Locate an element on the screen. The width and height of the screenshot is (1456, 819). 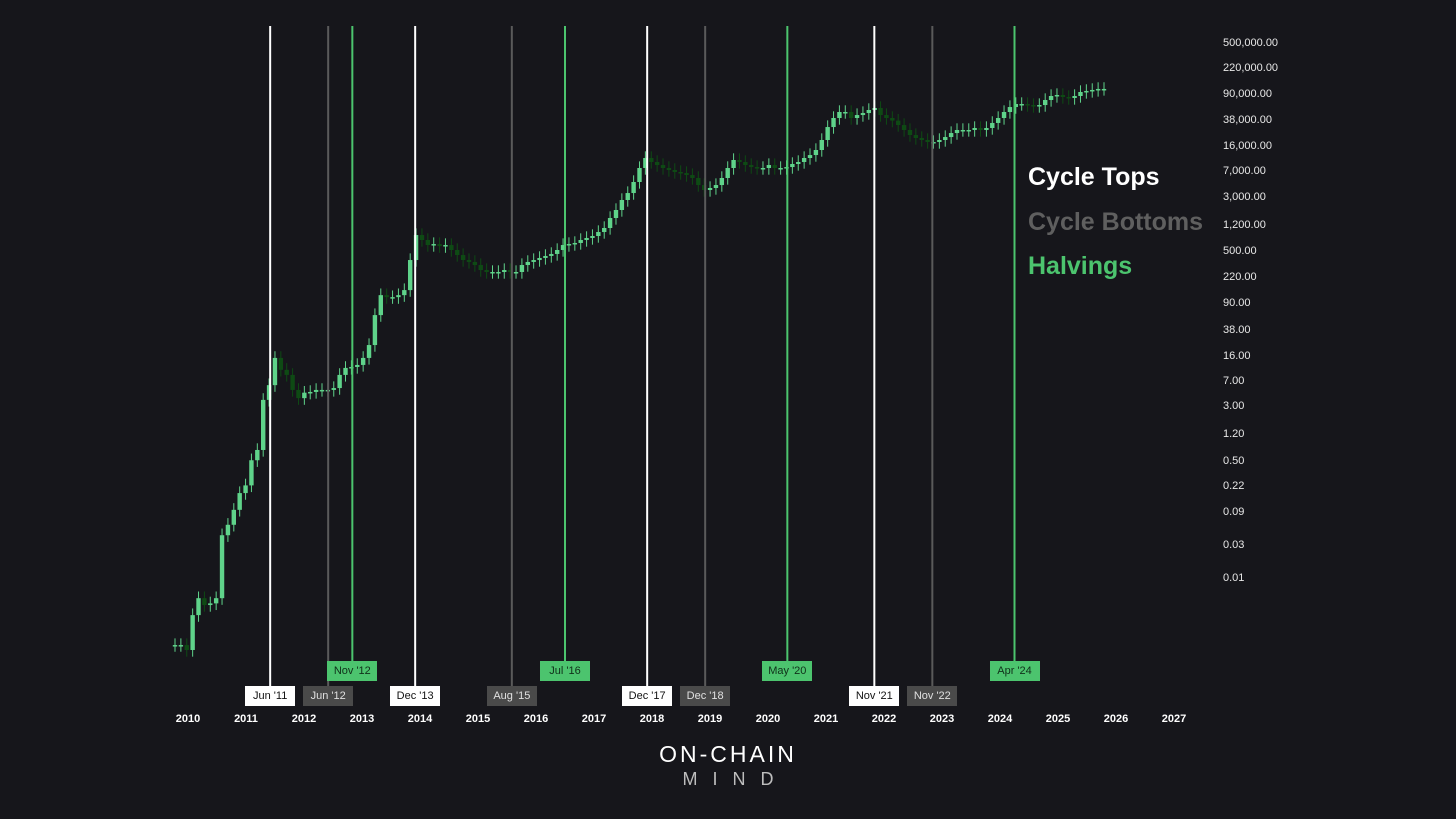
x-tick-label: 2015 is located at coordinates (478, 719).